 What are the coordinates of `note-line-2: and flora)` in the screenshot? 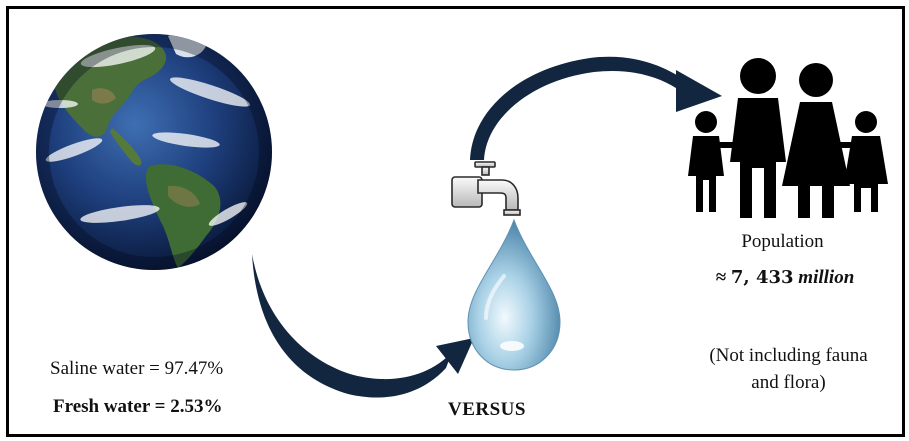 It's located at (788, 382).